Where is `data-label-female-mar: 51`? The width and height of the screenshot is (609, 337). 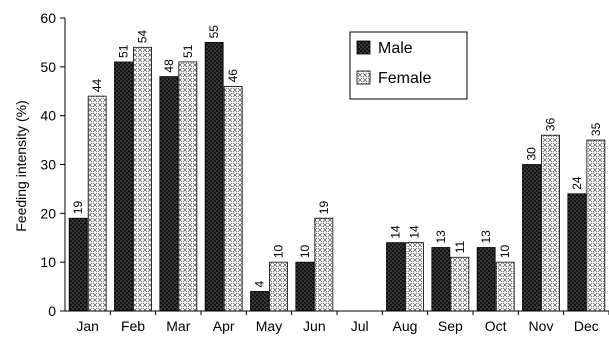 data-label-female-mar: 51 is located at coordinates (188, 51).